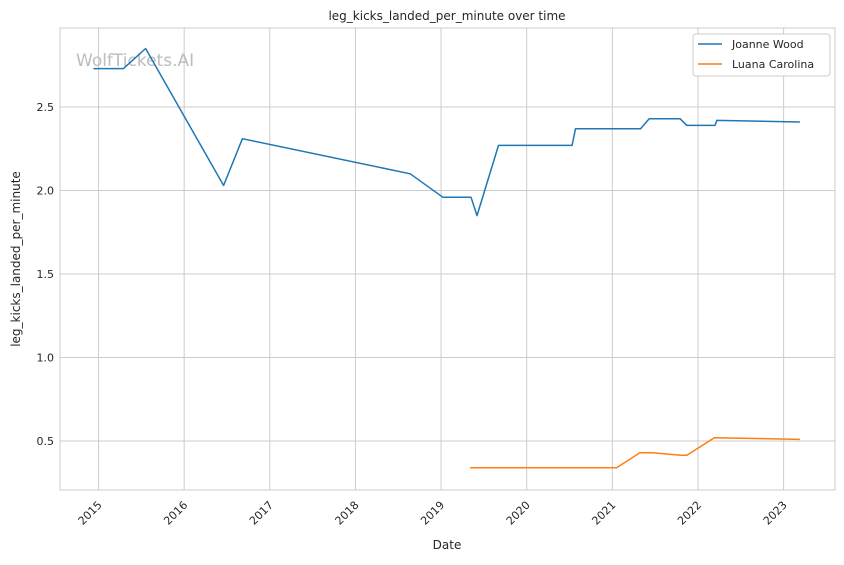 The image size is (844, 565). Describe the element at coordinates (689, 513) in the screenshot. I see `x-tick-label: 2022` at that location.